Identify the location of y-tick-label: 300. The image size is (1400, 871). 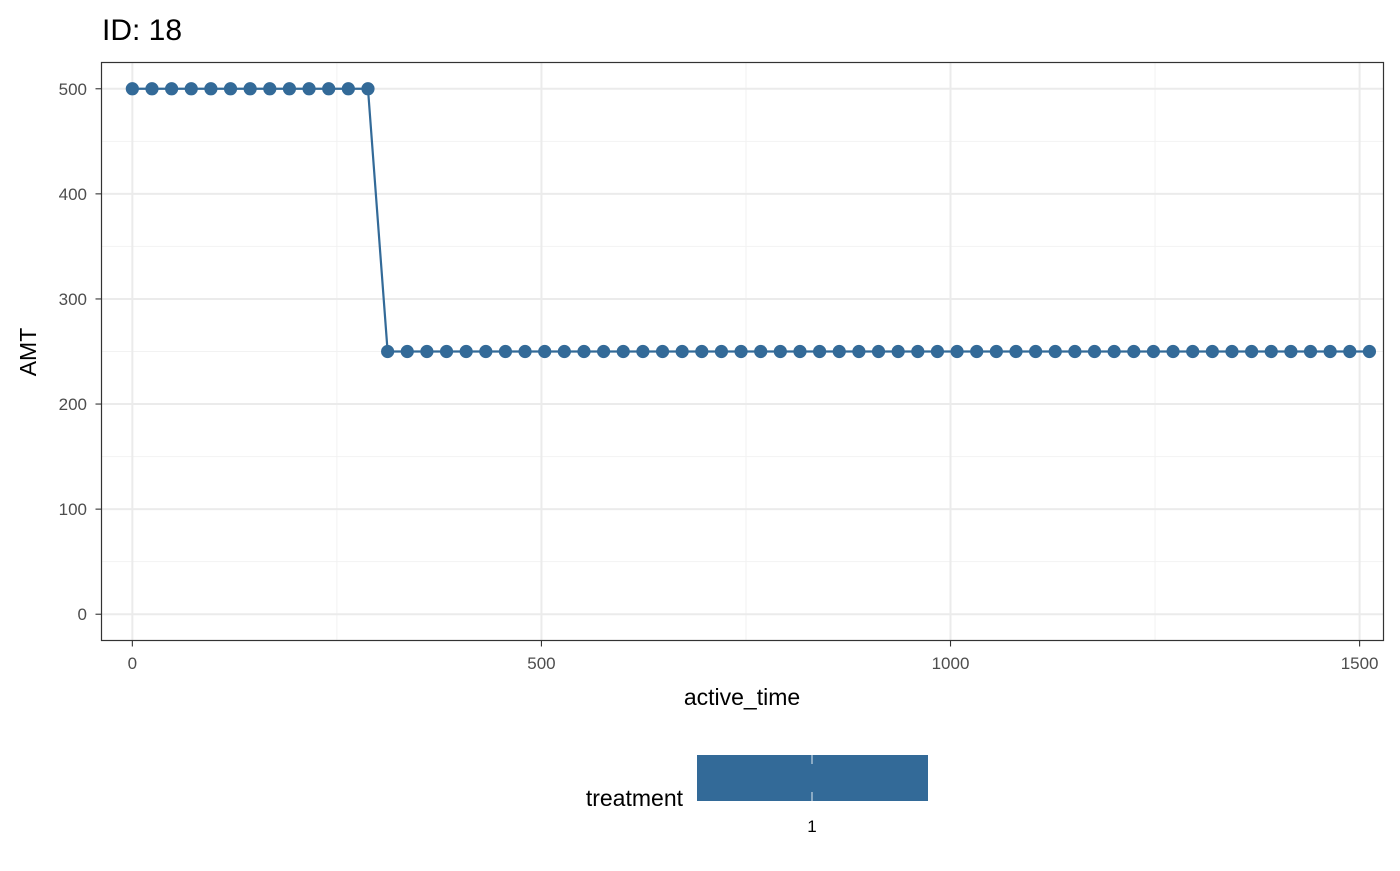
(73, 299).